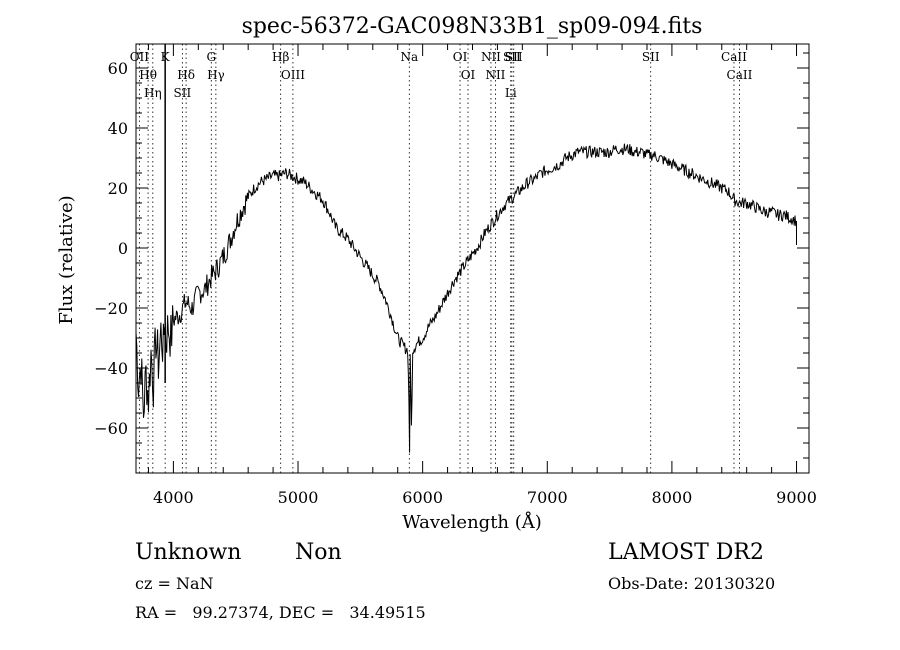  What do you see at coordinates (111, 368) in the screenshot?
I see `y-tick-label: −40` at bounding box center [111, 368].